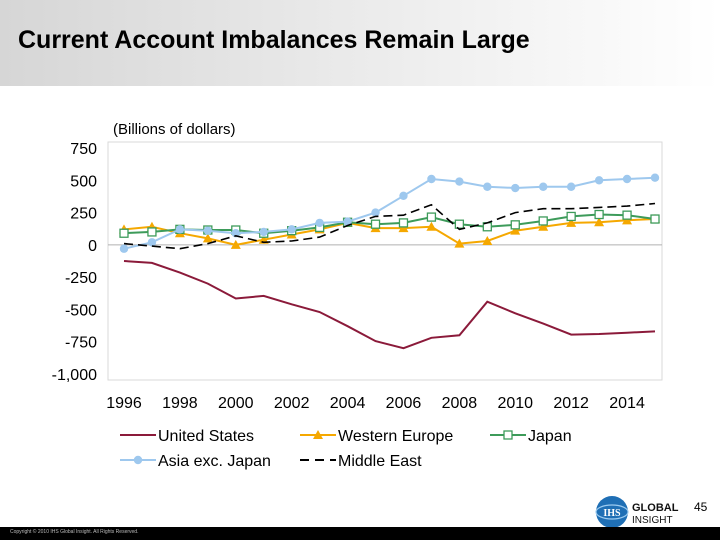 This screenshot has height=540, width=720. What do you see at coordinates (206, 436) in the screenshot?
I see `legend-label-0: United States` at bounding box center [206, 436].